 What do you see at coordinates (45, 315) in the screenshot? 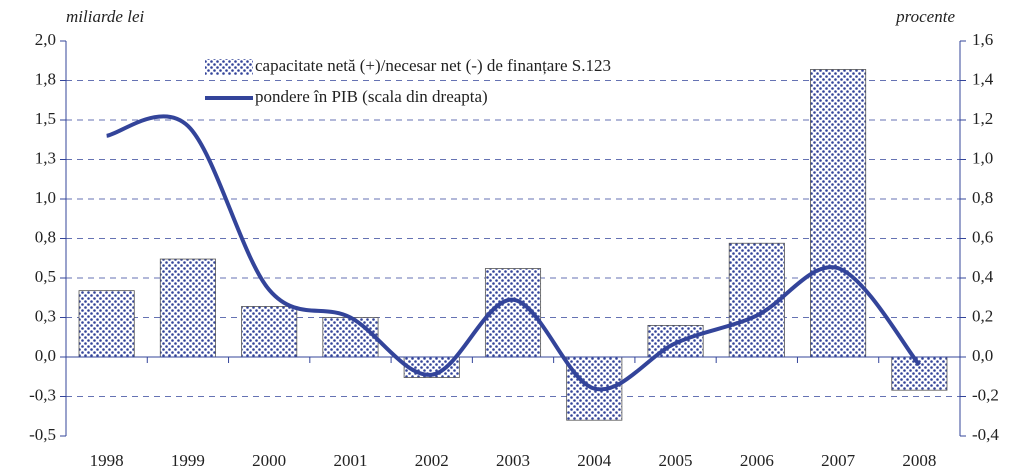
I see `y-tick-label: 0,3` at bounding box center [45, 315].